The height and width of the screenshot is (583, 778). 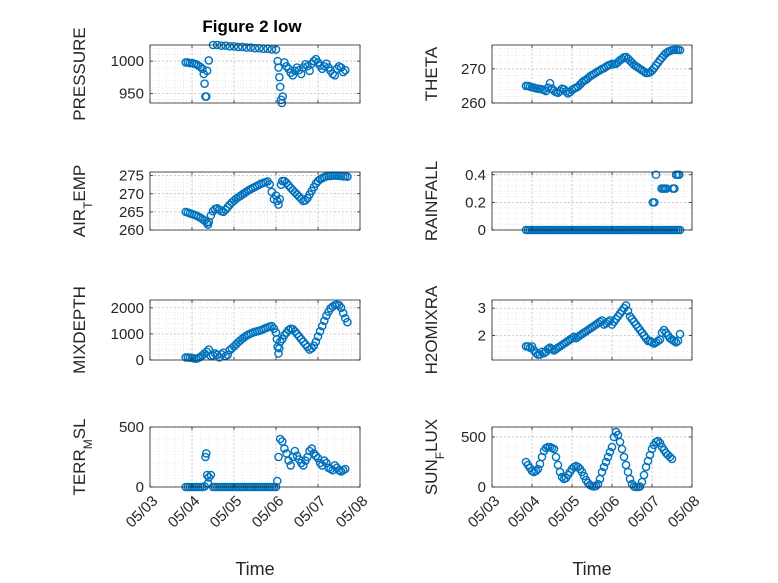 I want to click on y-tick-label: 2, so click(x=482, y=335).